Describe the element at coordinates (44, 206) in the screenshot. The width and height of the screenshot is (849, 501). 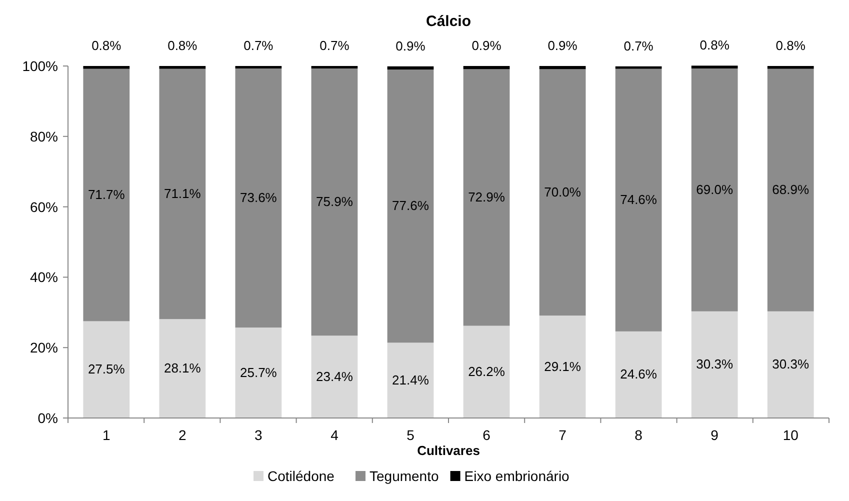
I see `y-tick-label: 60%` at that location.